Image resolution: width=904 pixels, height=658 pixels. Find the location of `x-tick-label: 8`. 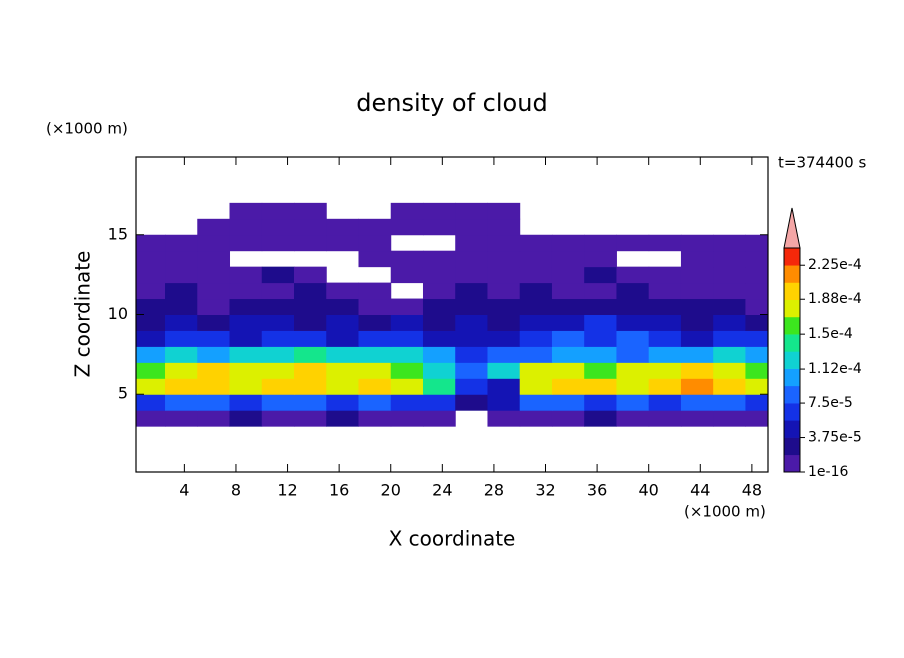

x-tick-label: 8 is located at coordinates (236, 490).